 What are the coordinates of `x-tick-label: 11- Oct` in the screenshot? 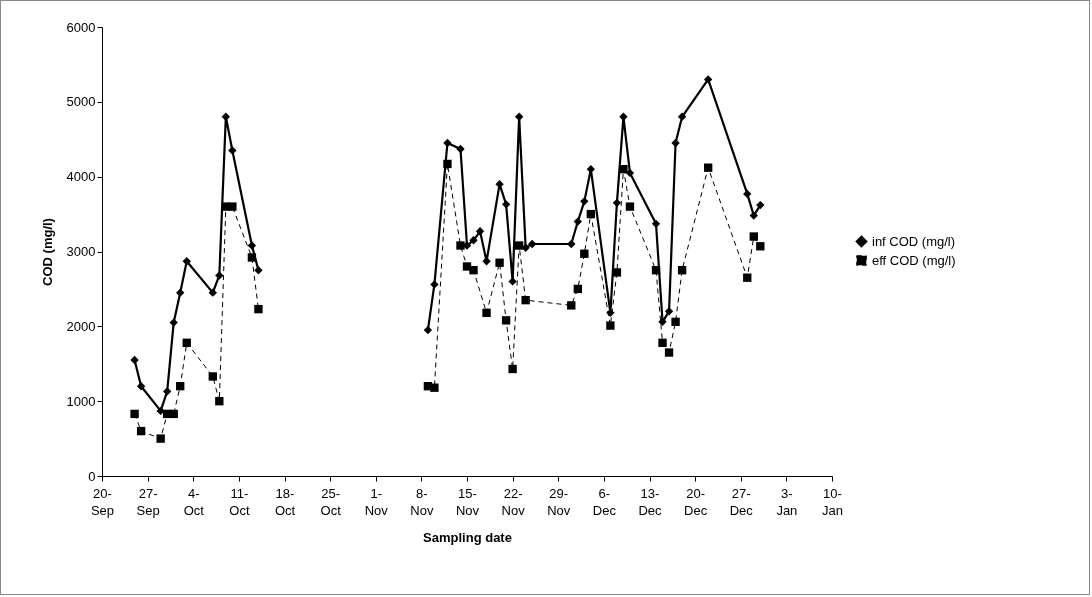 It's located at (239, 501).